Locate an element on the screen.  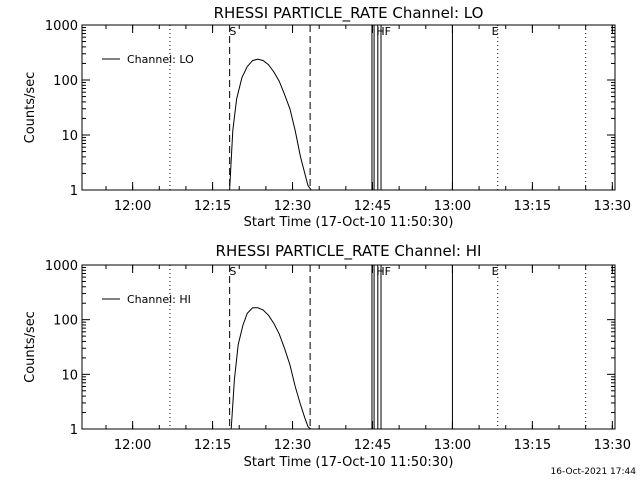
panel-2-x-tick-label: 13:00 is located at coordinates (452, 445).